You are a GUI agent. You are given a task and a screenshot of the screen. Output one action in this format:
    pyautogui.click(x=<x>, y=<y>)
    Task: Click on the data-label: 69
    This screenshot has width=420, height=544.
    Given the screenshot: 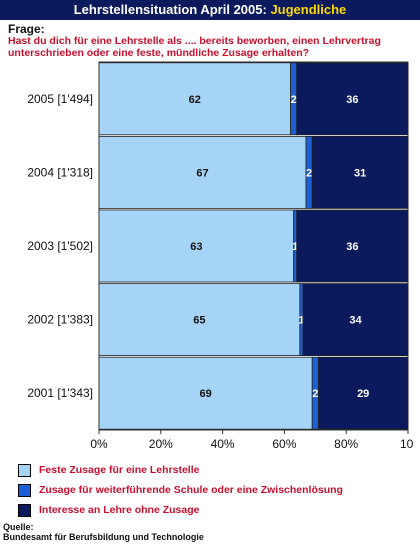 What is the action you would take?
    pyautogui.click(x=205, y=394)
    